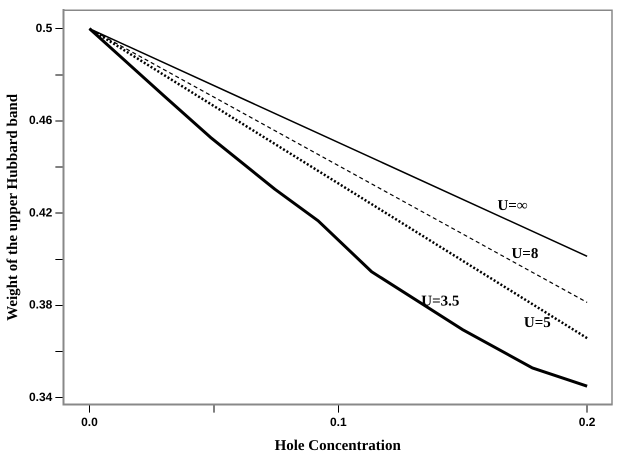  What do you see at coordinates (537, 323) in the screenshot?
I see `series-label: U=5` at bounding box center [537, 323].